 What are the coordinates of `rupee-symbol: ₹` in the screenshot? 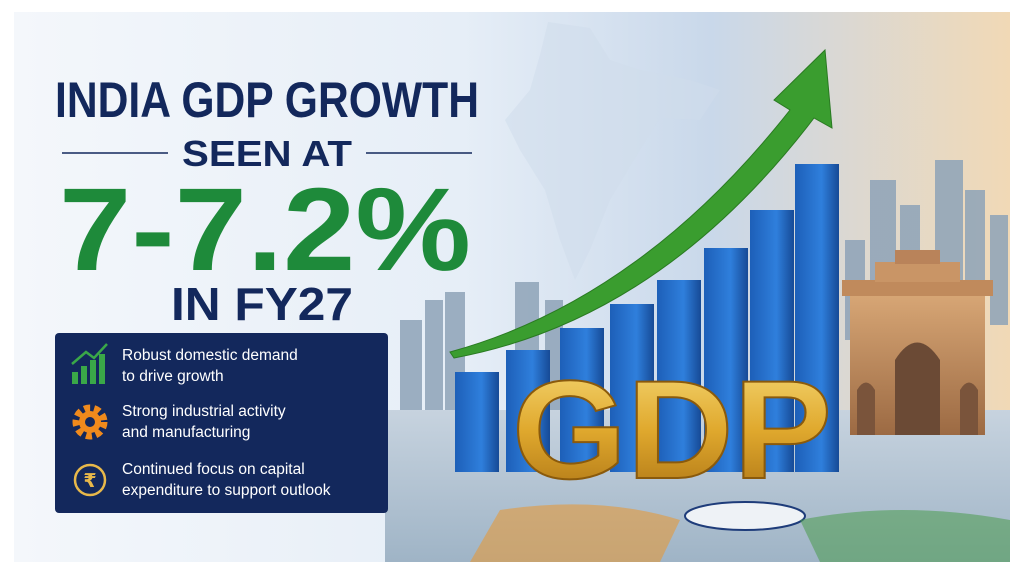 It's located at (89, 481).